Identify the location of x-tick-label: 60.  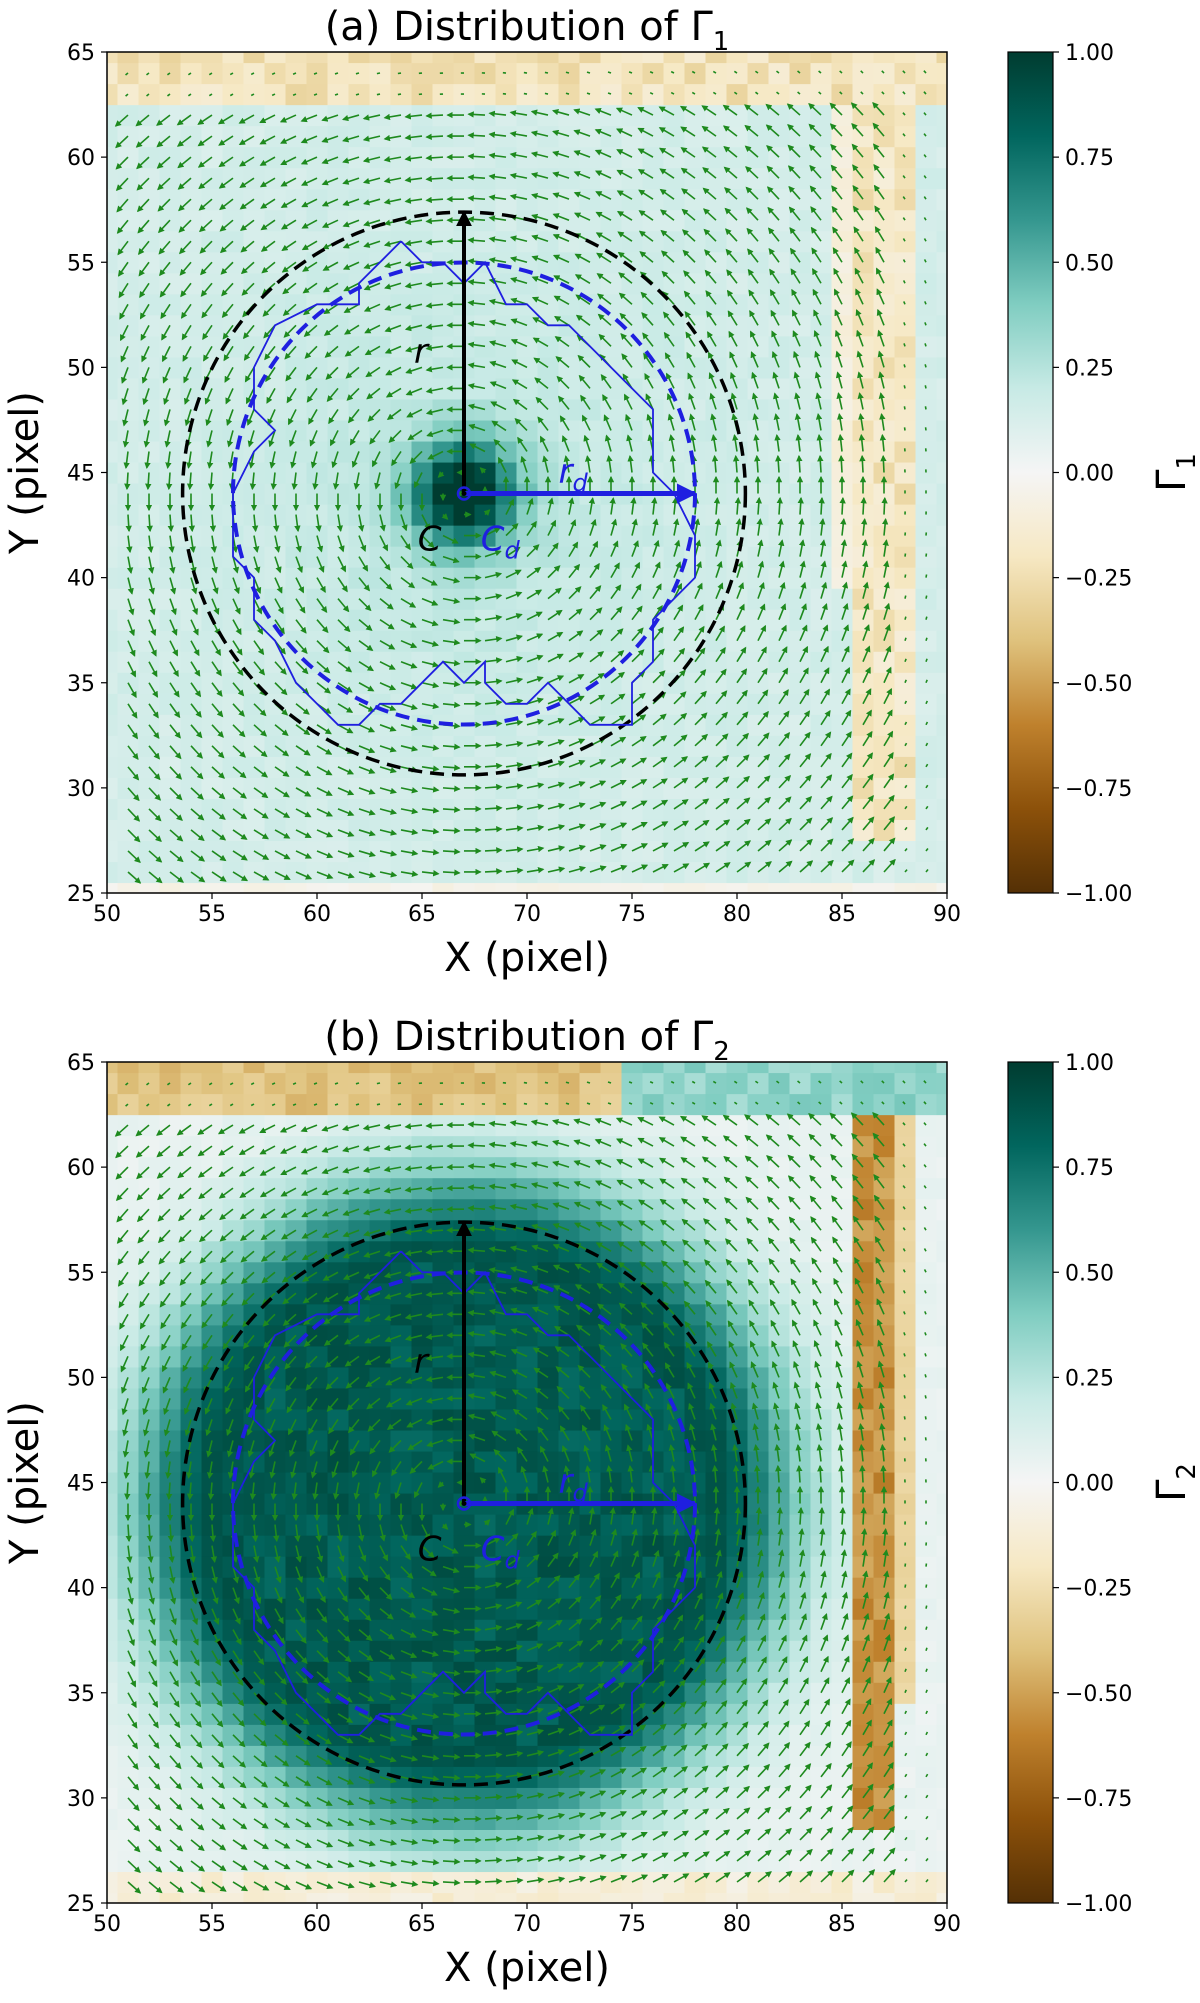
(317, 914).